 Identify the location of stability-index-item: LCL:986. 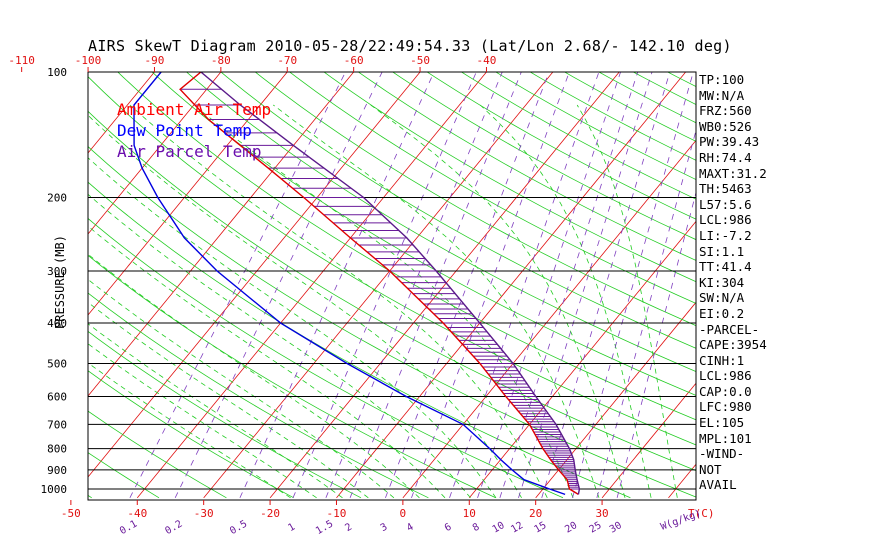
(725, 220).